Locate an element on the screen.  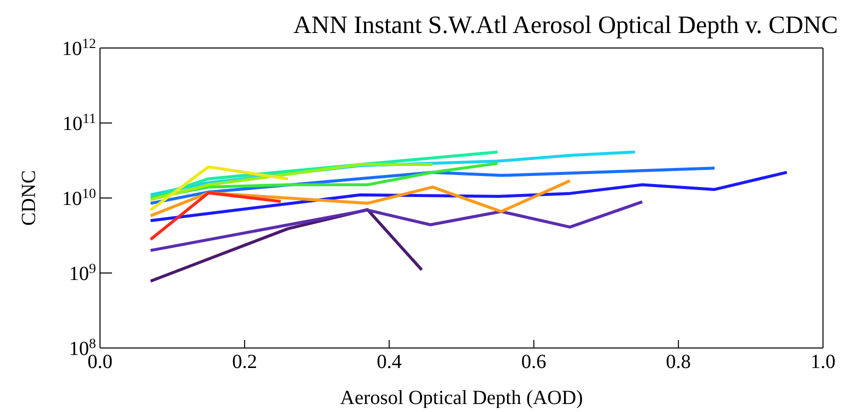
y-tick-label: 10$^{10}$ is located at coordinates (79, 198).